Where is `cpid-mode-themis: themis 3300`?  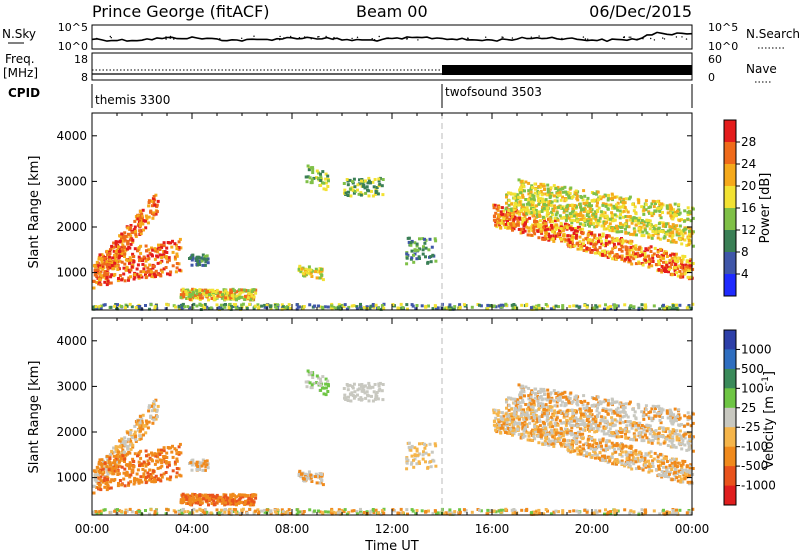 cpid-mode-themis: themis 3300 is located at coordinates (132, 100).